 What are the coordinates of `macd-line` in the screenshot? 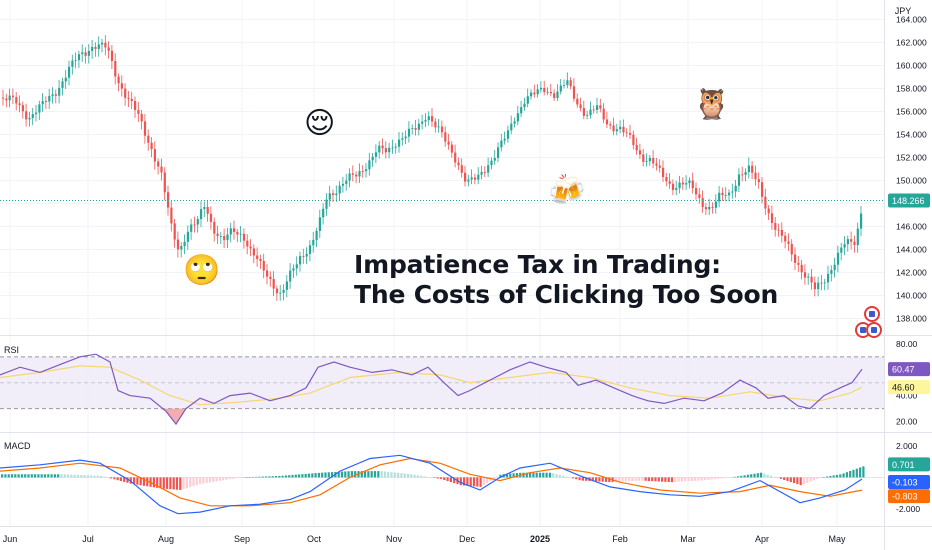 It's located at (431, 484).